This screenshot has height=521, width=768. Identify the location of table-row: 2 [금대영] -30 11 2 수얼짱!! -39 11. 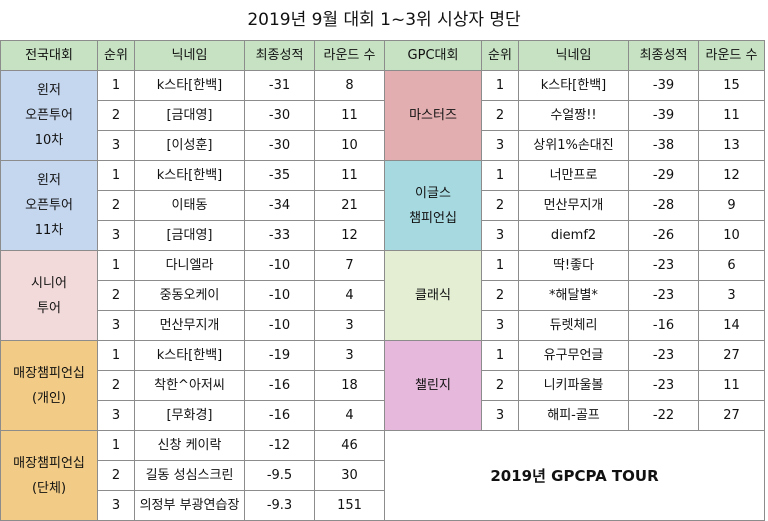
(383, 115).